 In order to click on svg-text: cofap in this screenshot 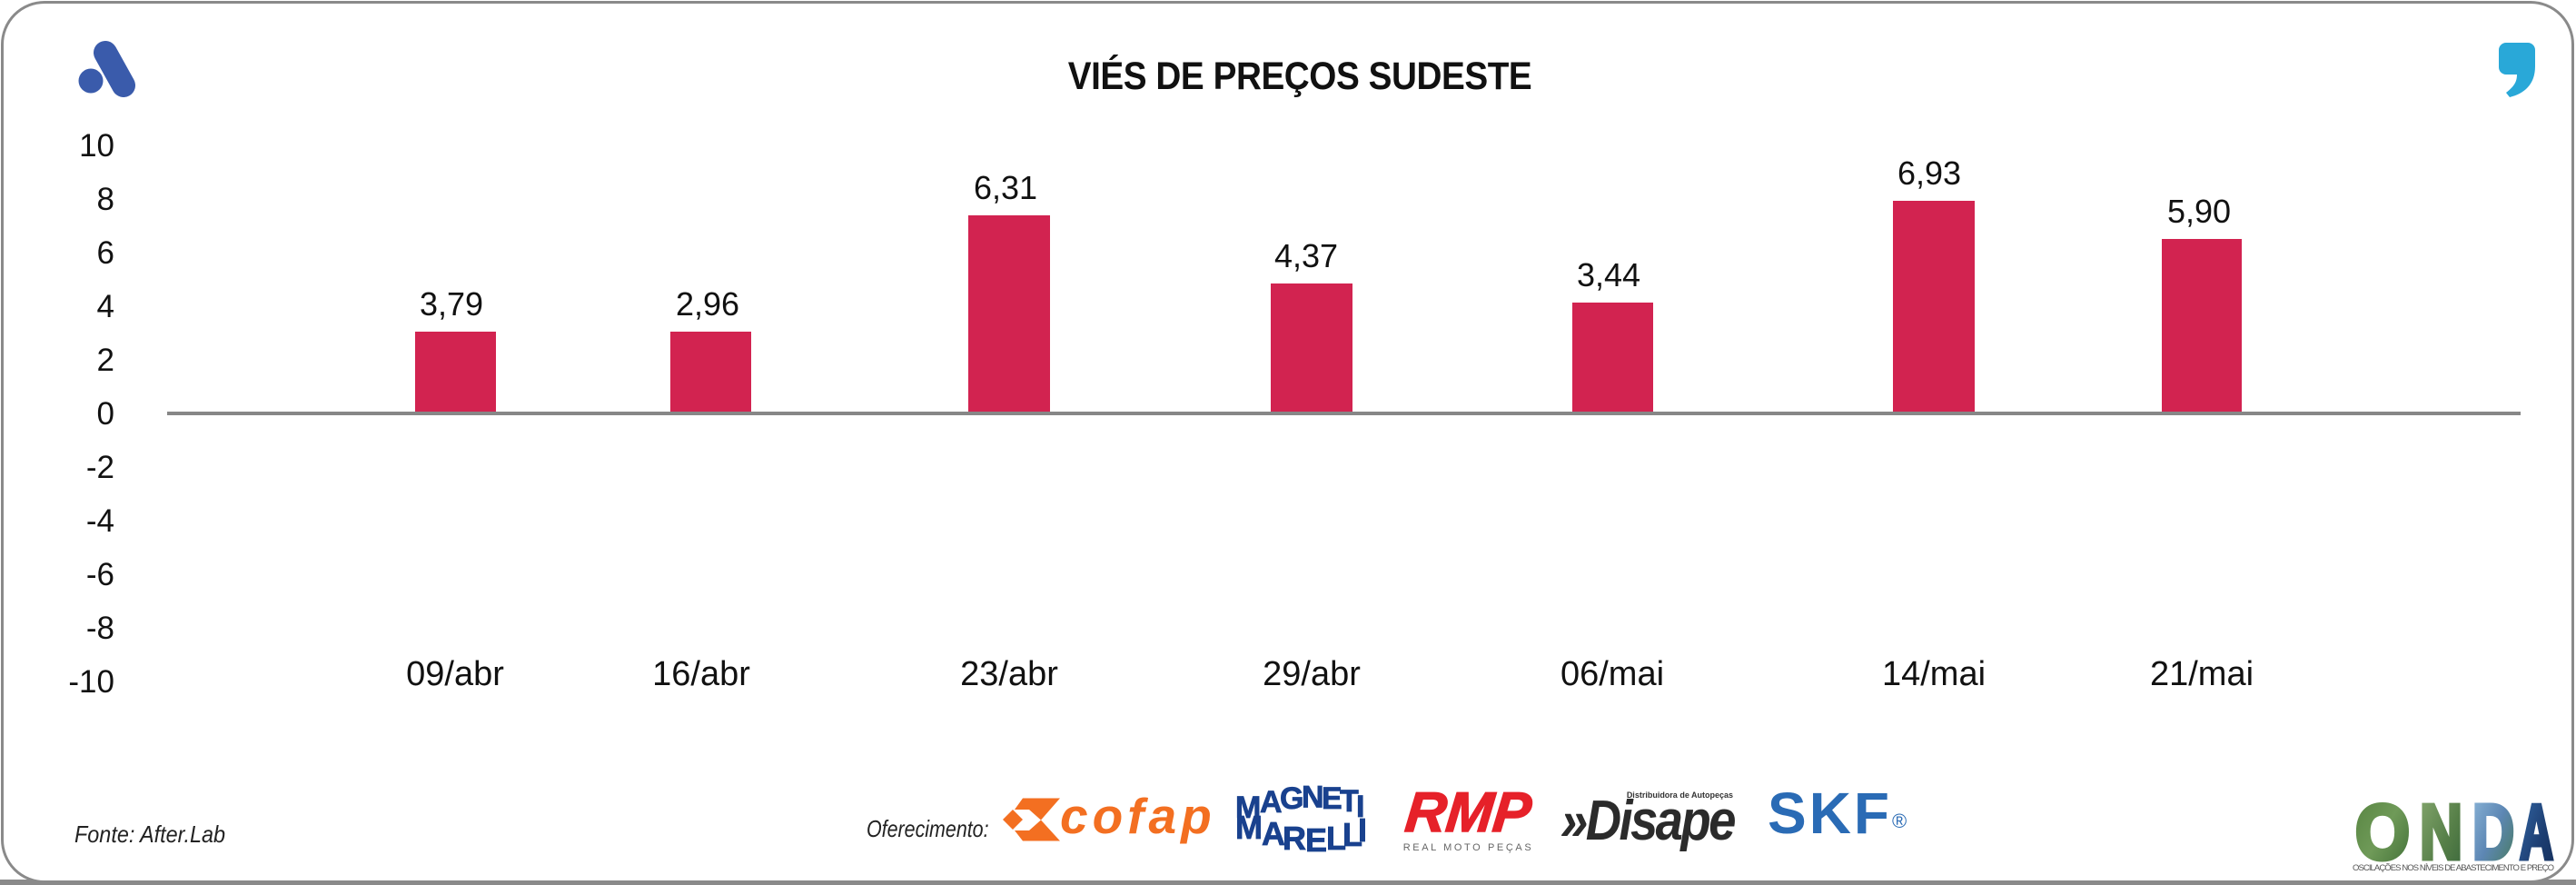, I will do `click(1138, 817)`.